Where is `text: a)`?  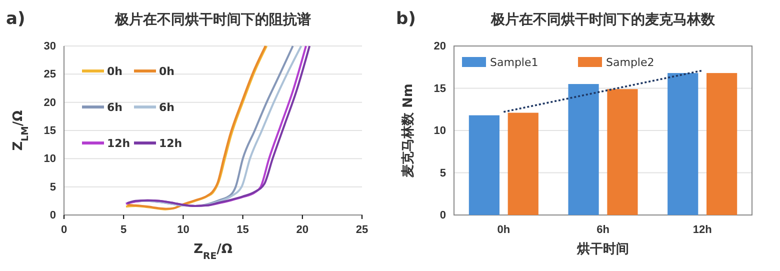
text: a) is located at coordinates (16, 19).